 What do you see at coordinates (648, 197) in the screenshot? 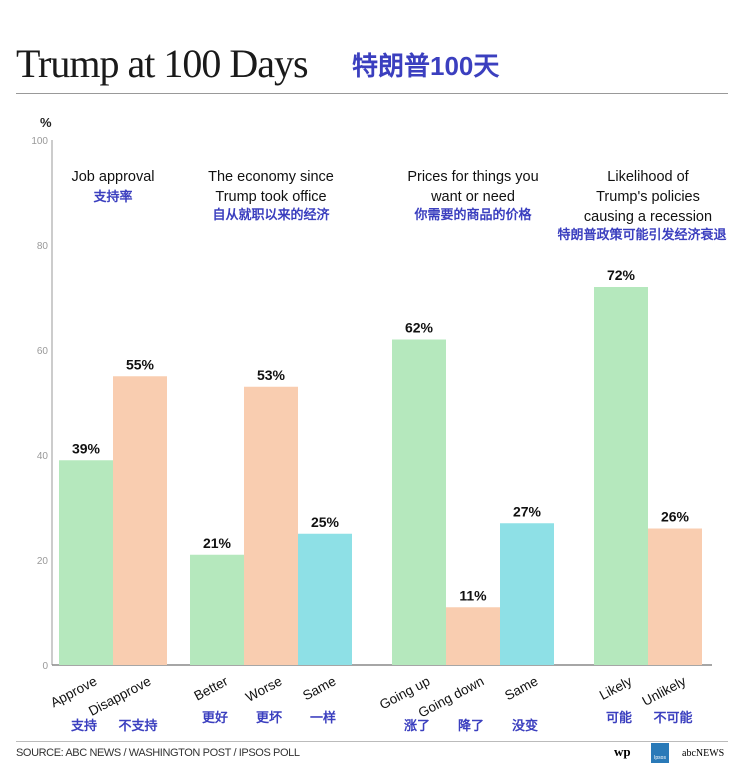
I see `group-title: Trump's policies` at bounding box center [648, 197].